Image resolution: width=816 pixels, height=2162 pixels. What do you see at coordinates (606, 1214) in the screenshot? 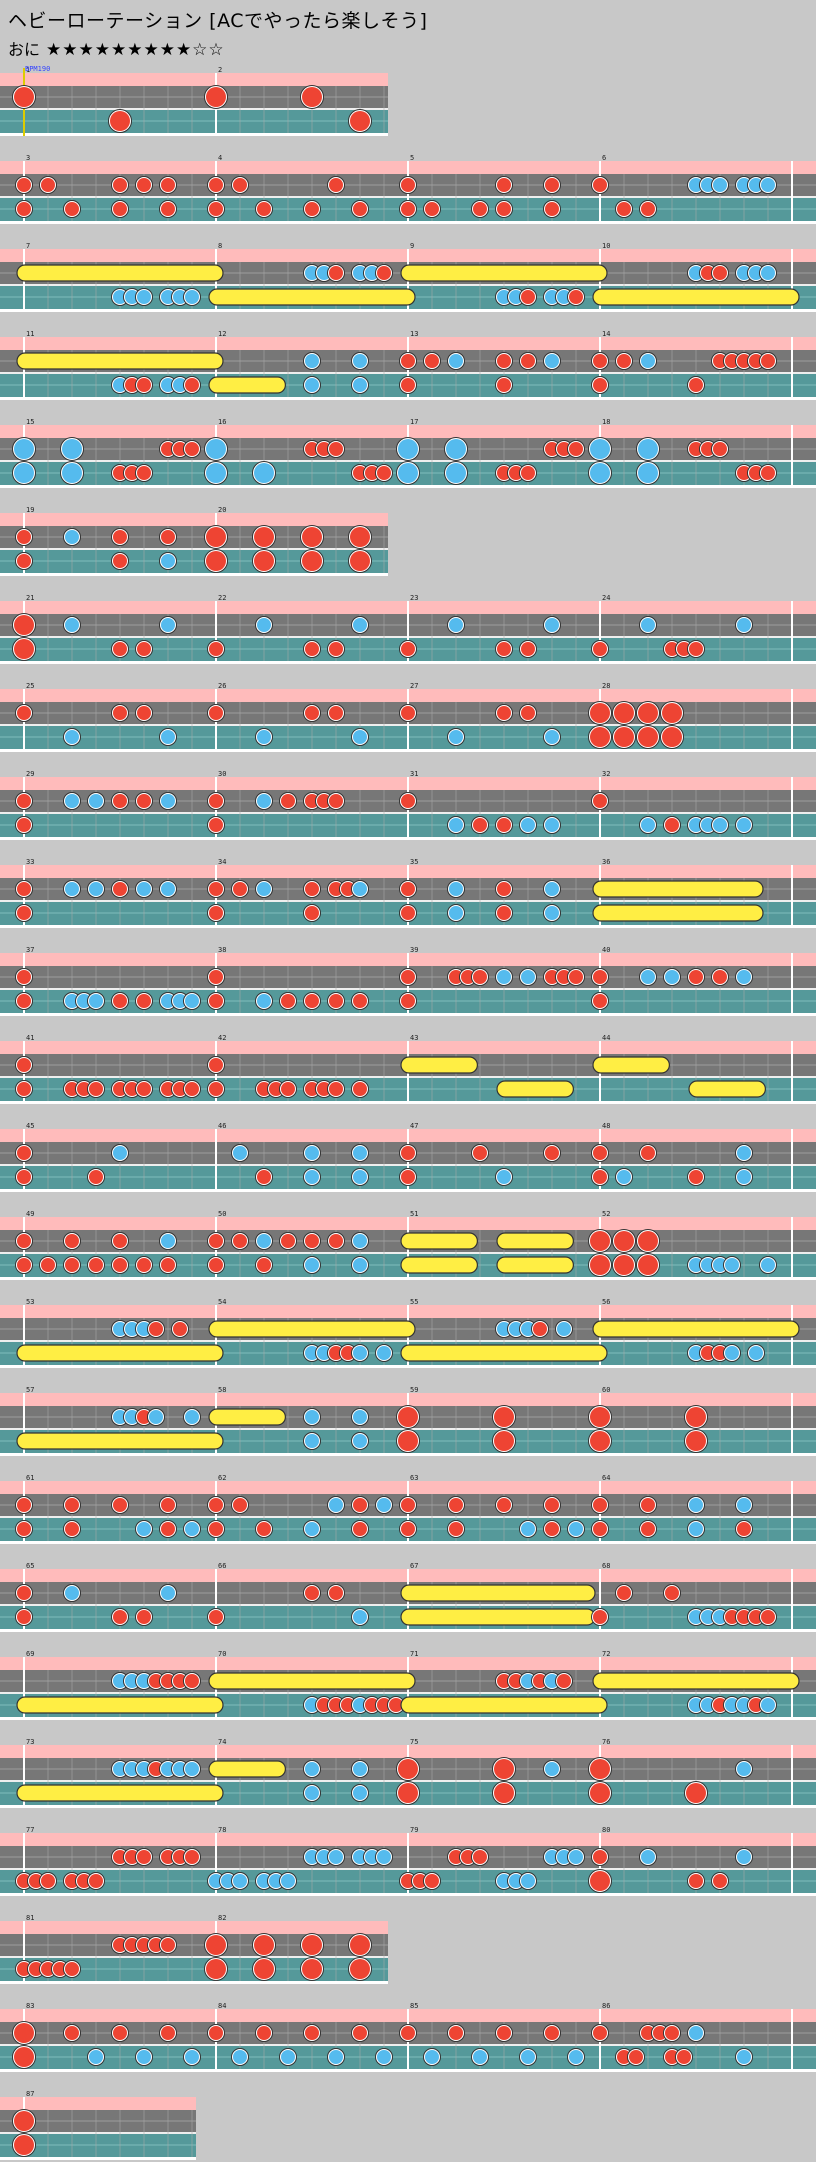
I see `measure-number: 52` at bounding box center [606, 1214].